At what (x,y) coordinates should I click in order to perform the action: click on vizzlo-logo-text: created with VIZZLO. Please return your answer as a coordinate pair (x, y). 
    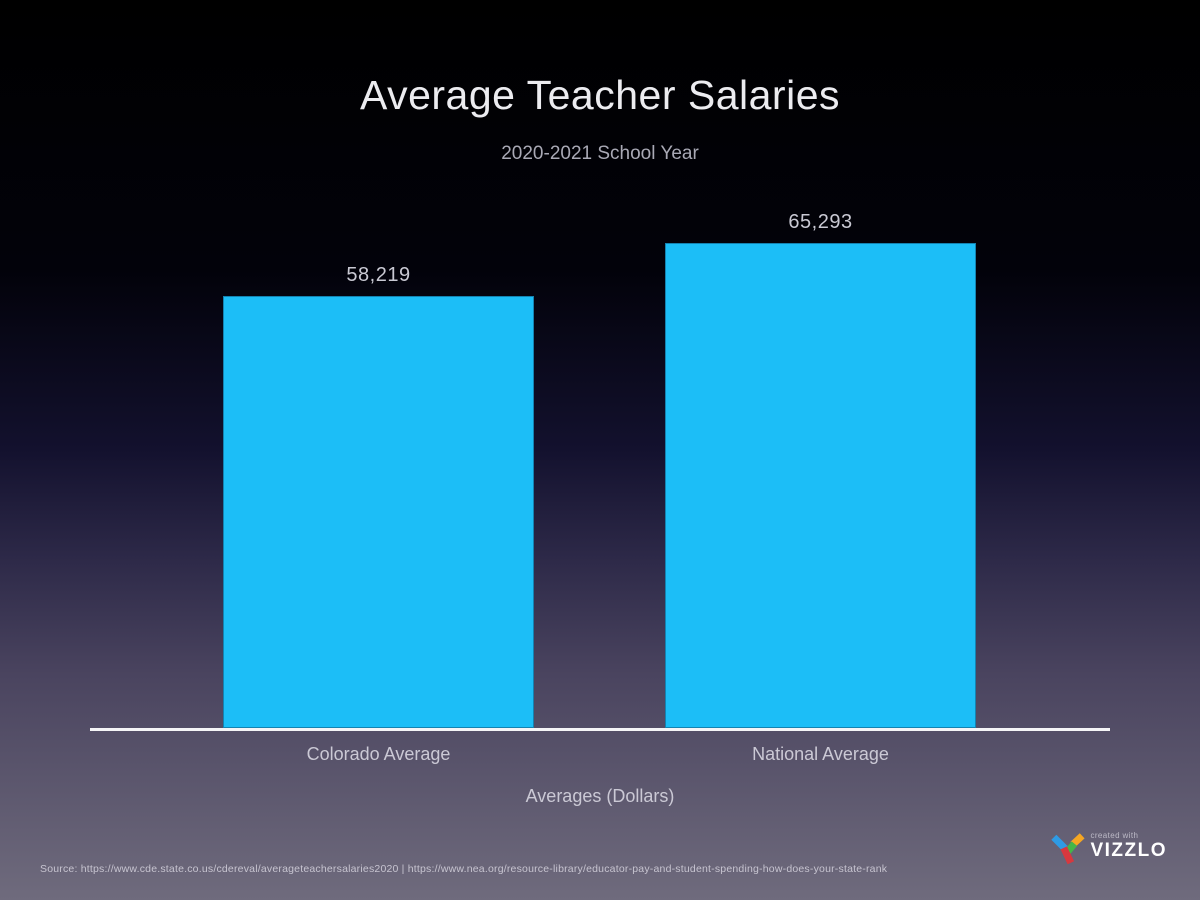
    Looking at the image, I should click on (1128, 845).